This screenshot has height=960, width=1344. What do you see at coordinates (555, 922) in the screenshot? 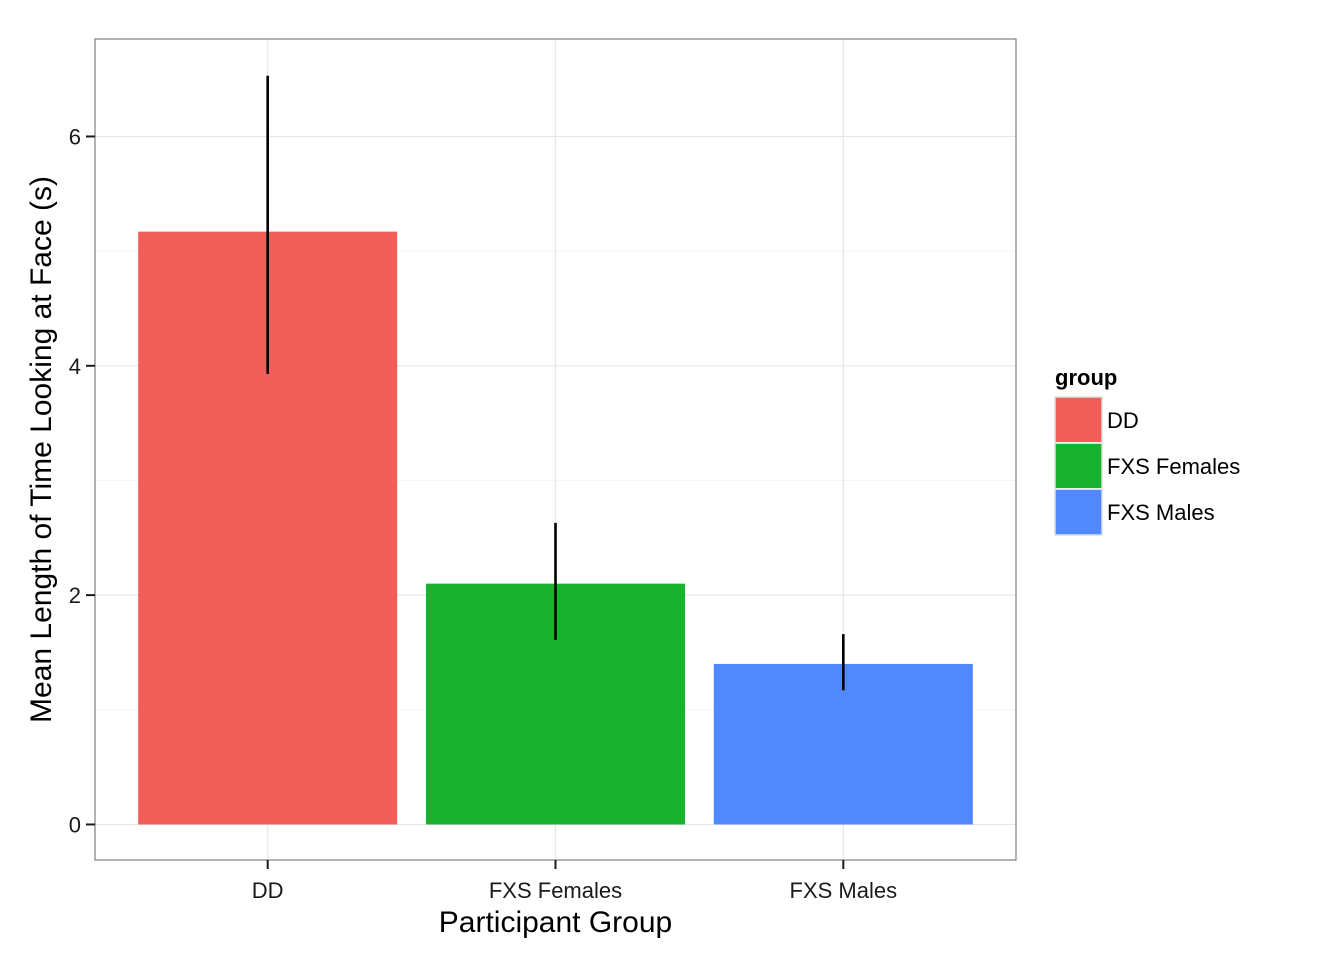
I see `x-axis-title: Participant Group` at bounding box center [555, 922].